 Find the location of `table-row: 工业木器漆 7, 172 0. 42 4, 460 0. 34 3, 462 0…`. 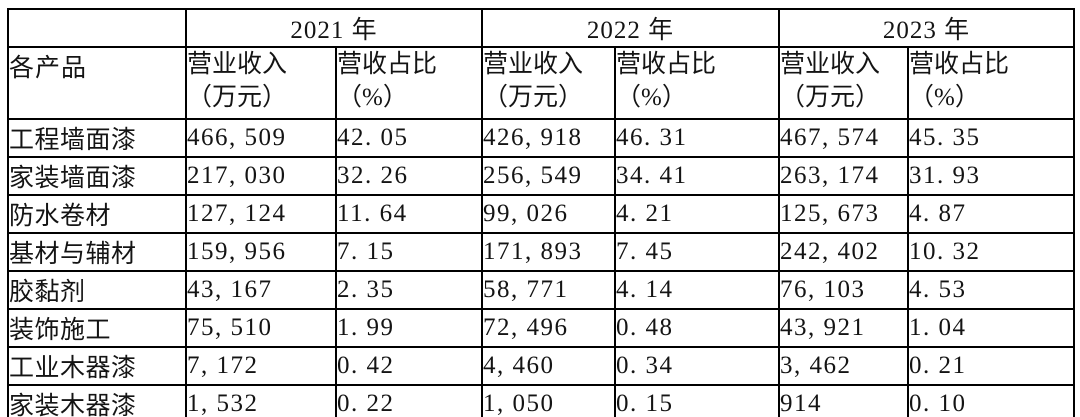

table-row: 工业木器漆 7, 172 0. 42 4, 460 0. 34 3, 462 0… is located at coordinates (541, 366).